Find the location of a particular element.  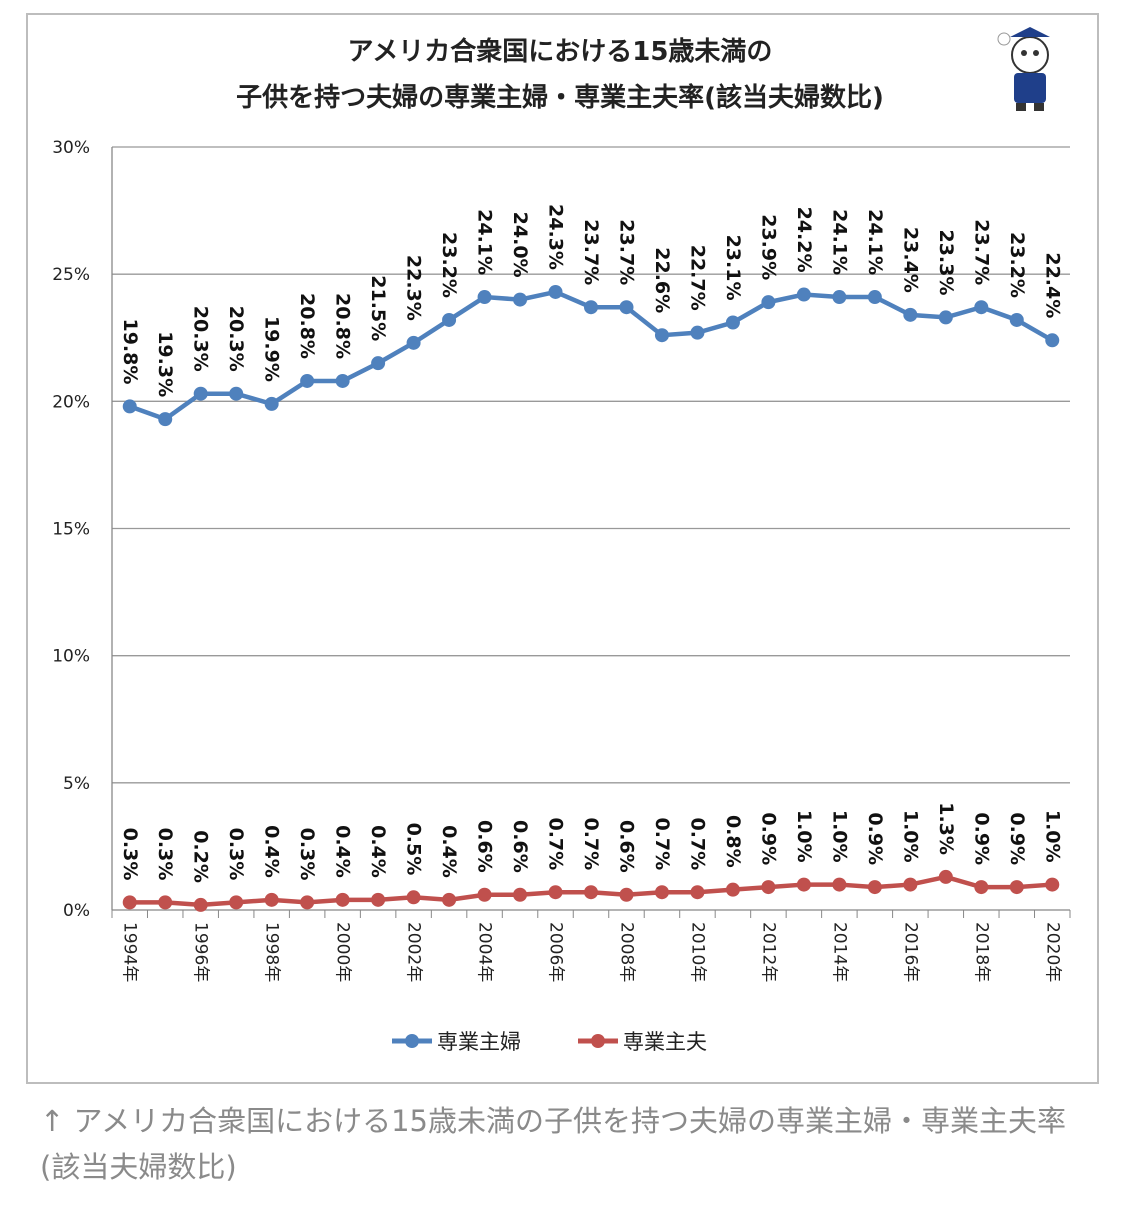

chart-title-line1: アメリカ合衆国における15歳未満の is located at coordinates (560, 51).